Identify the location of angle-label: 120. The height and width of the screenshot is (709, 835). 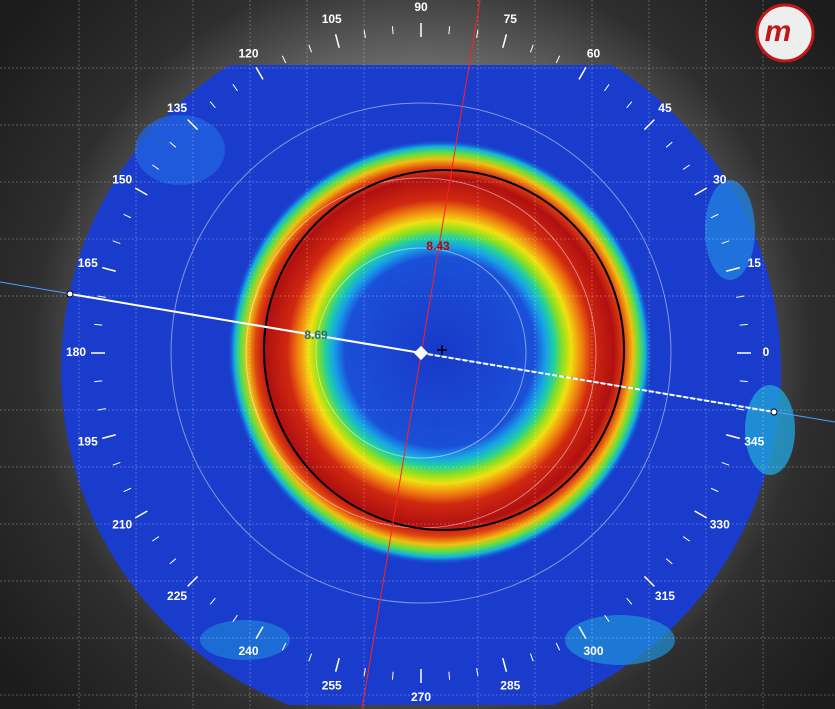
(248, 53).